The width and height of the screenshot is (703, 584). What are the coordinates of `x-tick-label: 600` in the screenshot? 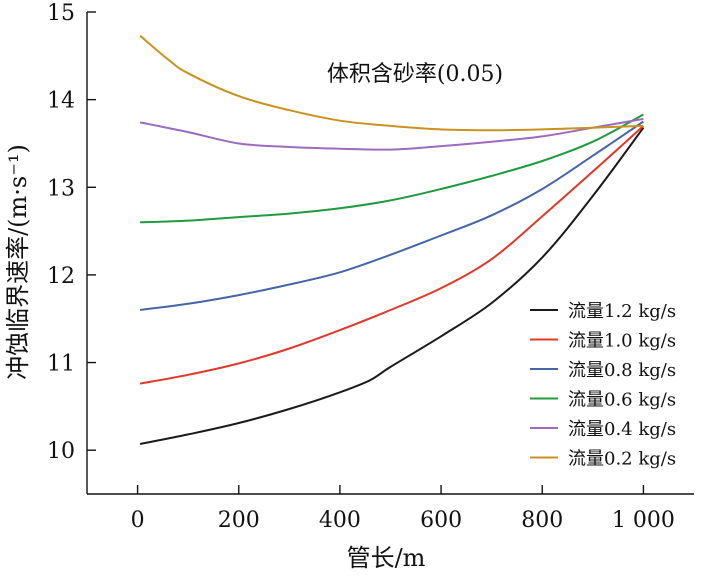 It's located at (441, 520).